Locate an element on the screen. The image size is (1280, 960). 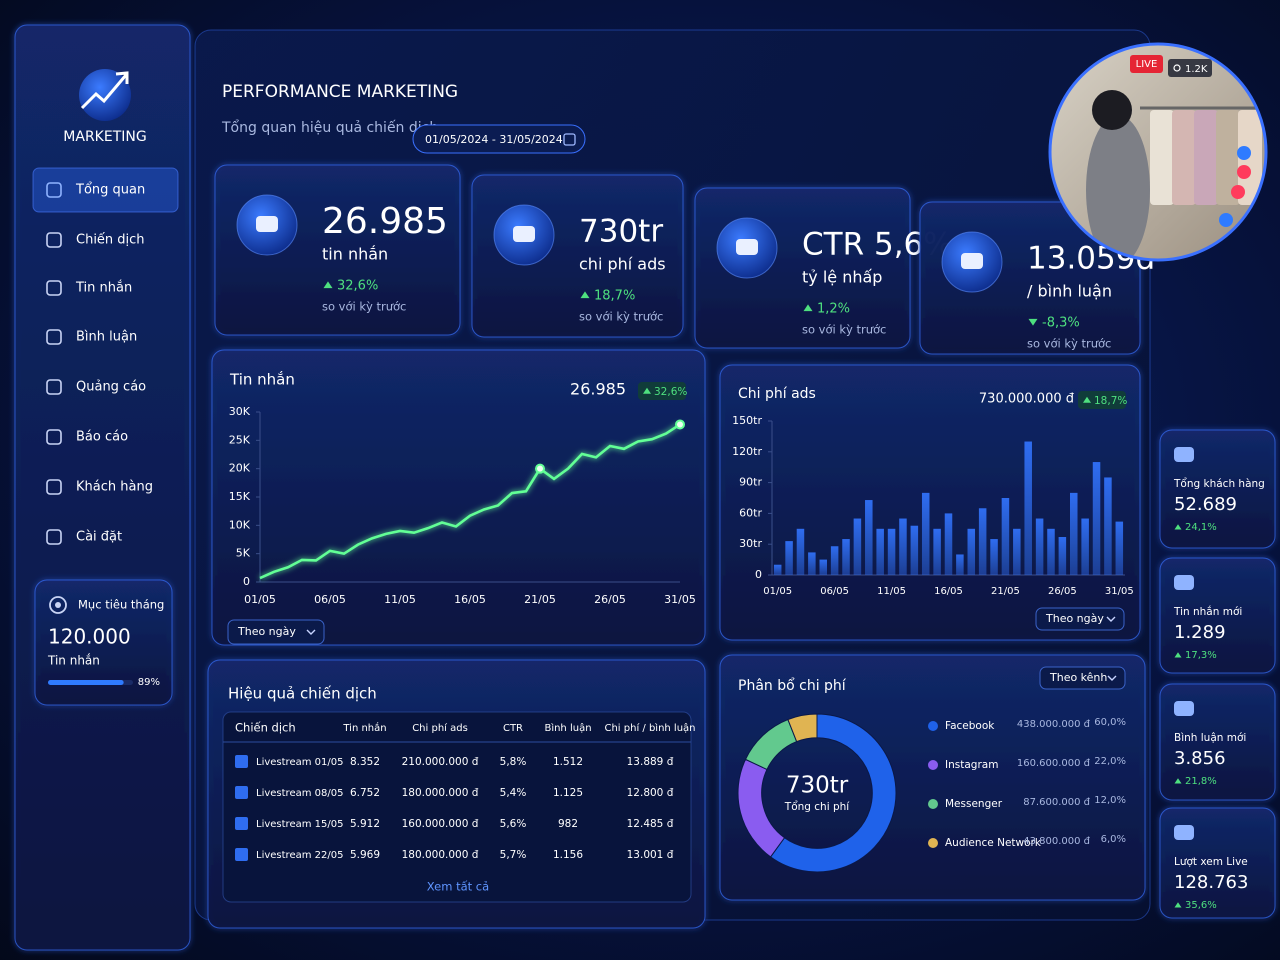
viewer-count: 1.2K is located at coordinates (1196, 69).